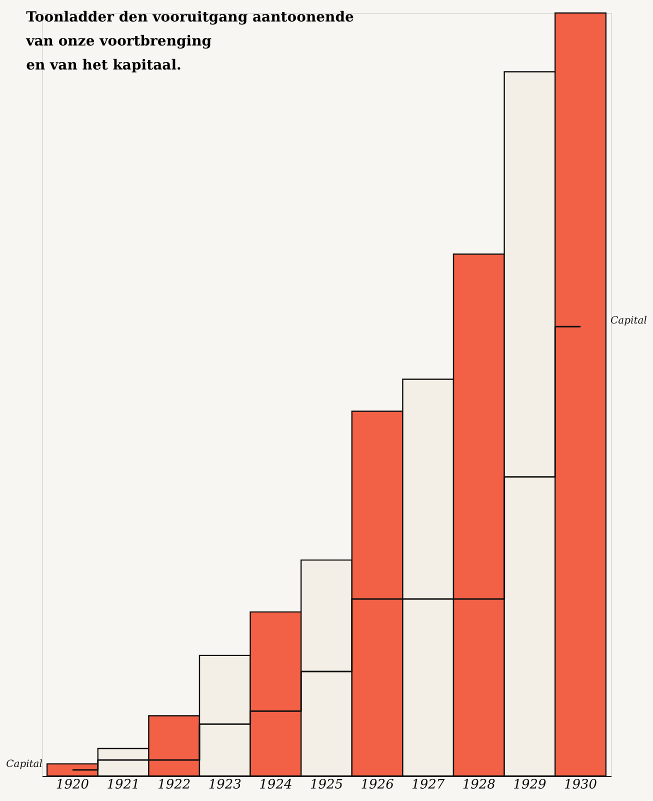  What do you see at coordinates (429, 785) in the screenshot?
I see `x-tick-label: 1927` at bounding box center [429, 785].